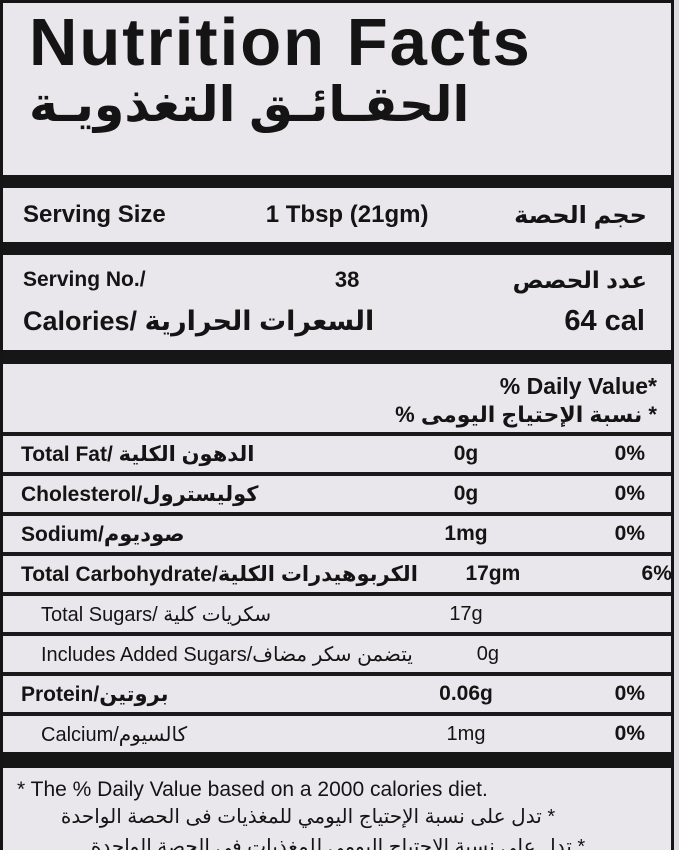  Describe the element at coordinates (337, 532) in the screenshot. I see `nutrient-row-sodium: Sodium/صوديوم 1mg 0%` at that location.